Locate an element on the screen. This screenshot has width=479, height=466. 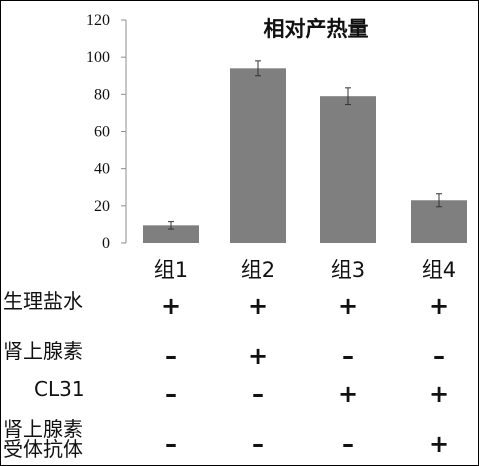
condition-label: CL31 is located at coordinates (59, 389).